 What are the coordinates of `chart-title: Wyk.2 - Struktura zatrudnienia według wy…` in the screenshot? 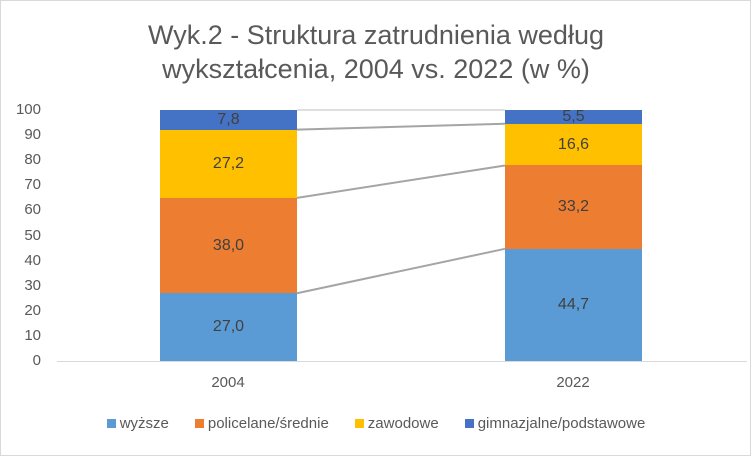 It's located at (376, 52).